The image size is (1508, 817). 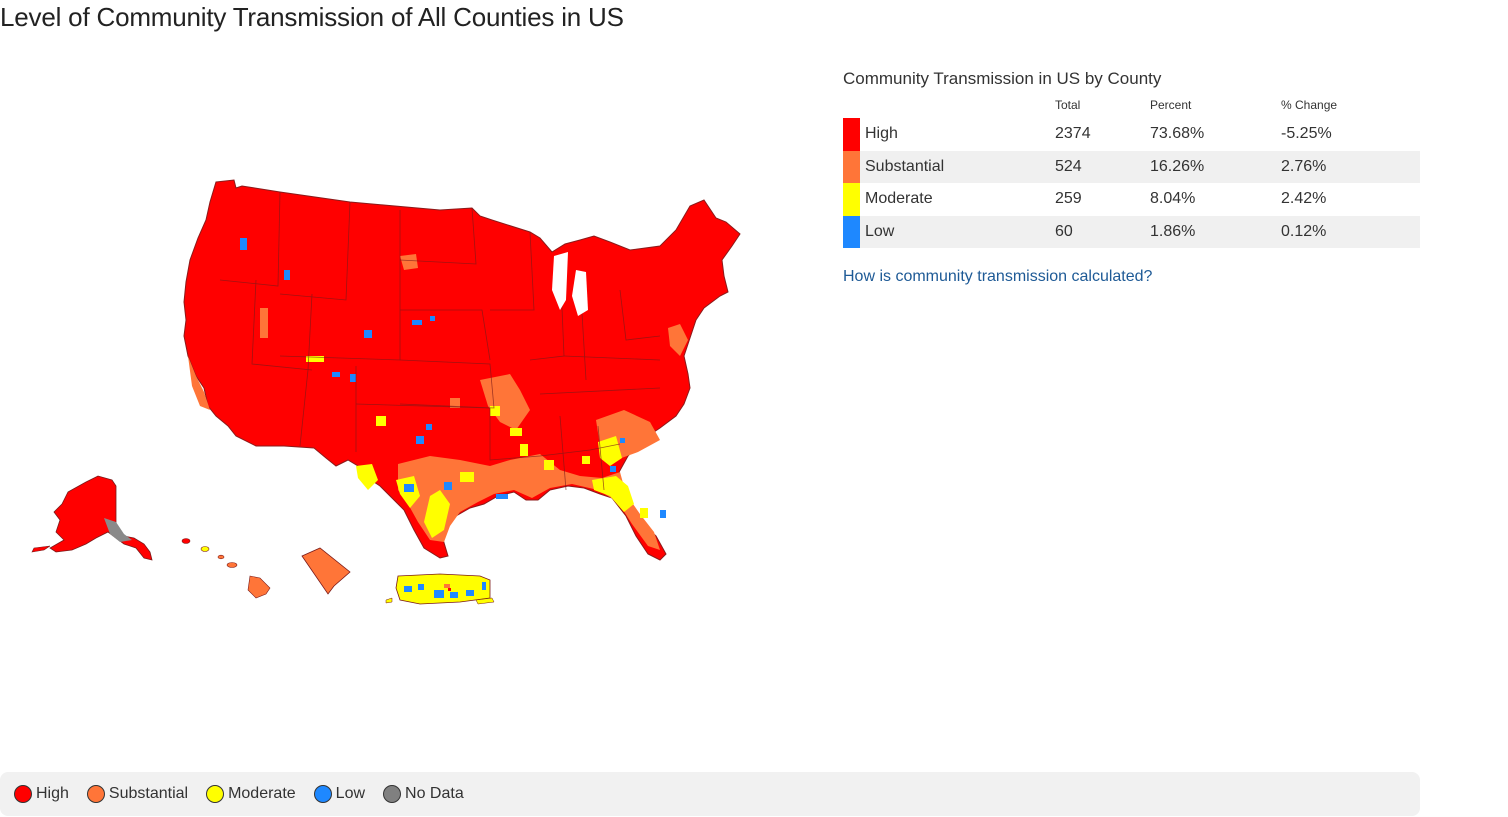 What do you see at coordinates (1102, 166) in the screenshot?
I see `total-value: 524` at bounding box center [1102, 166].